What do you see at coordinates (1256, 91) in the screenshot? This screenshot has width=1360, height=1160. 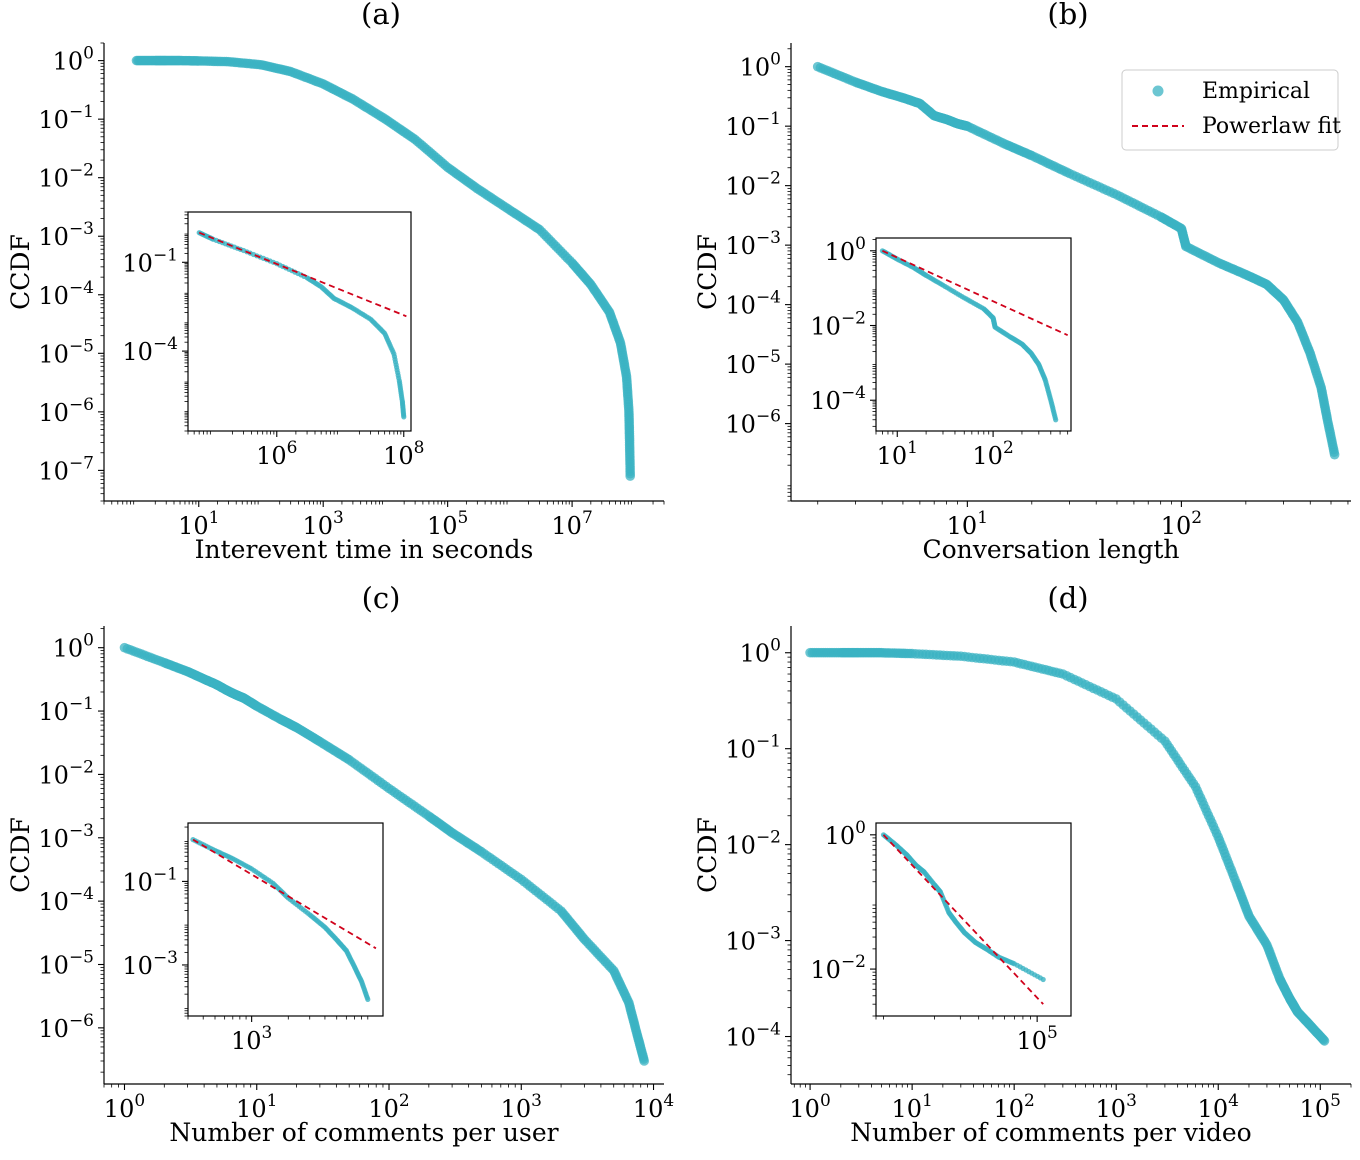 I see `legend-empirical-label: Empirical` at bounding box center [1256, 91].